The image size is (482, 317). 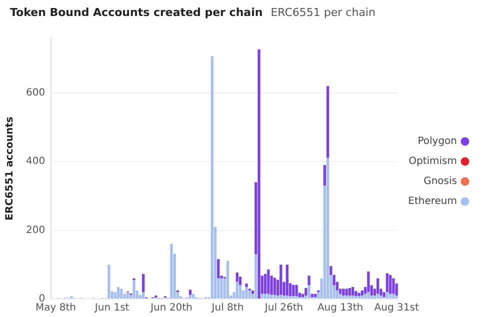 I want to click on x-tick-label: Jun 1st, so click(x=112, y=308).